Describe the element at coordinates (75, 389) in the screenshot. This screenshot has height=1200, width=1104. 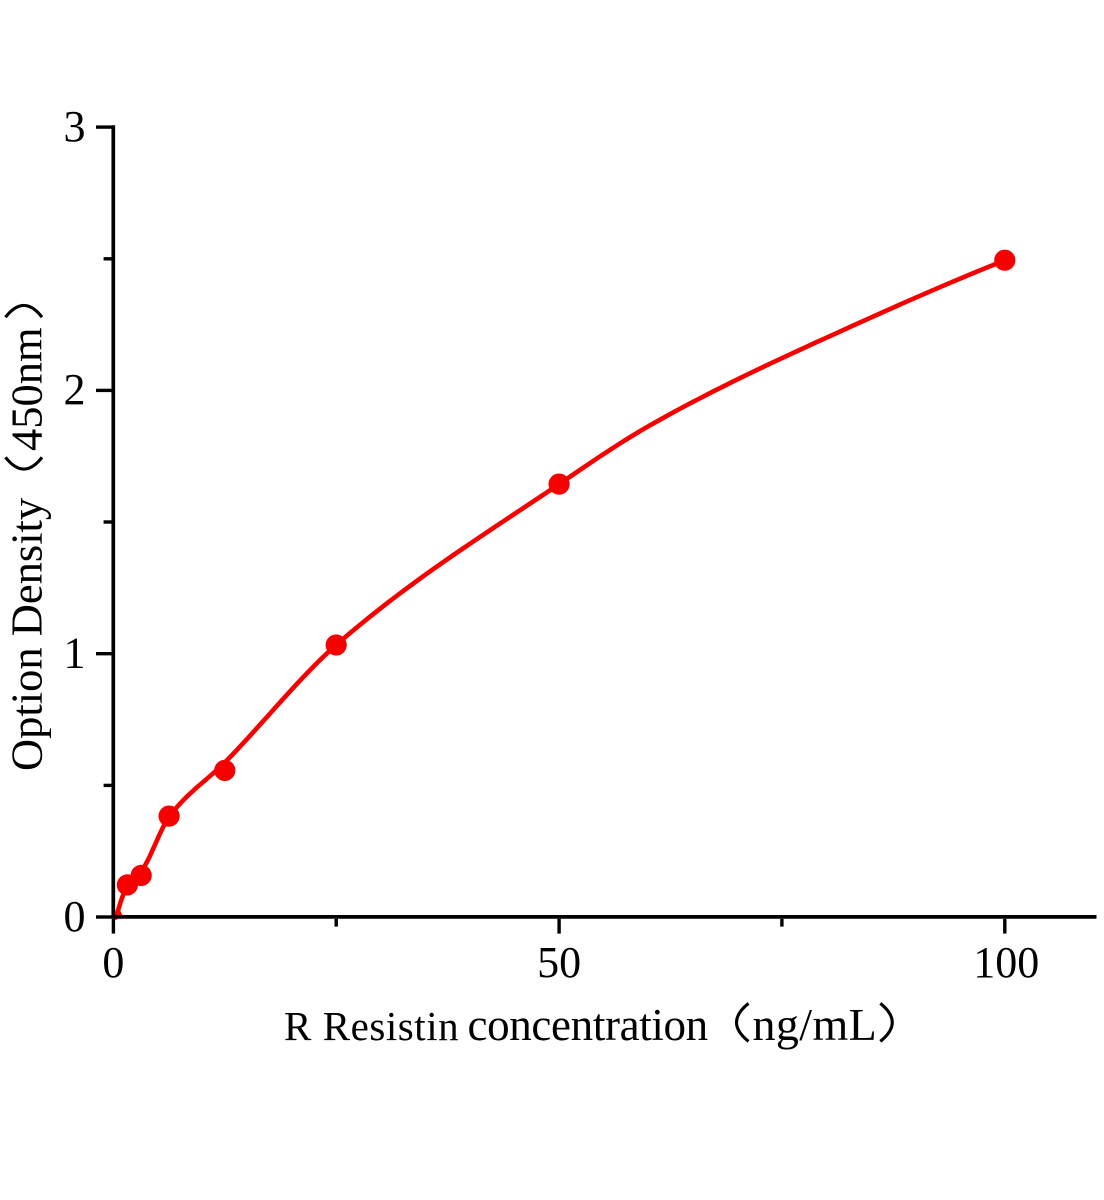
I see `svg-text: 2` at that location.